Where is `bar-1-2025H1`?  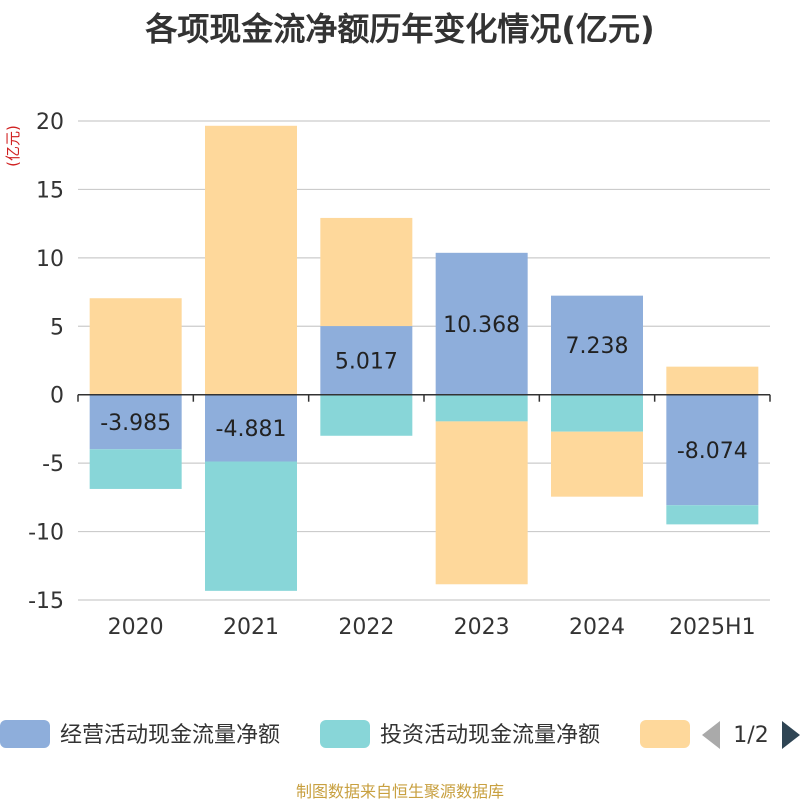 bar-1-2025H1 is located at coordinates (712, 450).